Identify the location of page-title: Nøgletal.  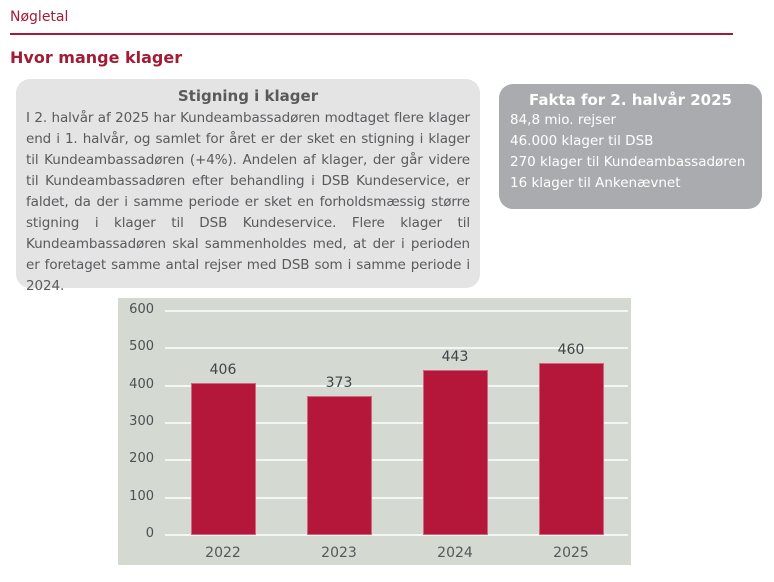
(39, 17).